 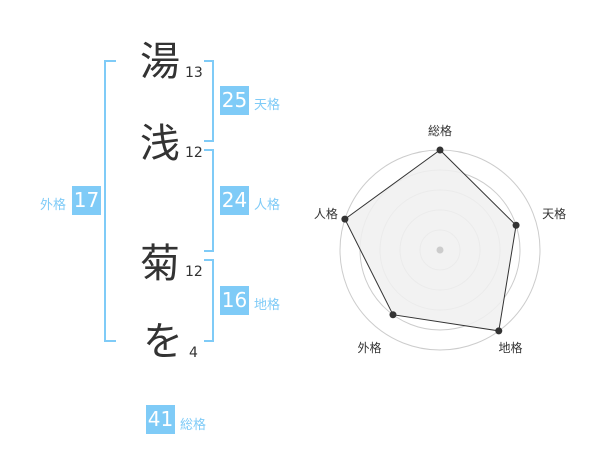 I want to click on stroke-count-1: 13, so click(x=194, y=73).